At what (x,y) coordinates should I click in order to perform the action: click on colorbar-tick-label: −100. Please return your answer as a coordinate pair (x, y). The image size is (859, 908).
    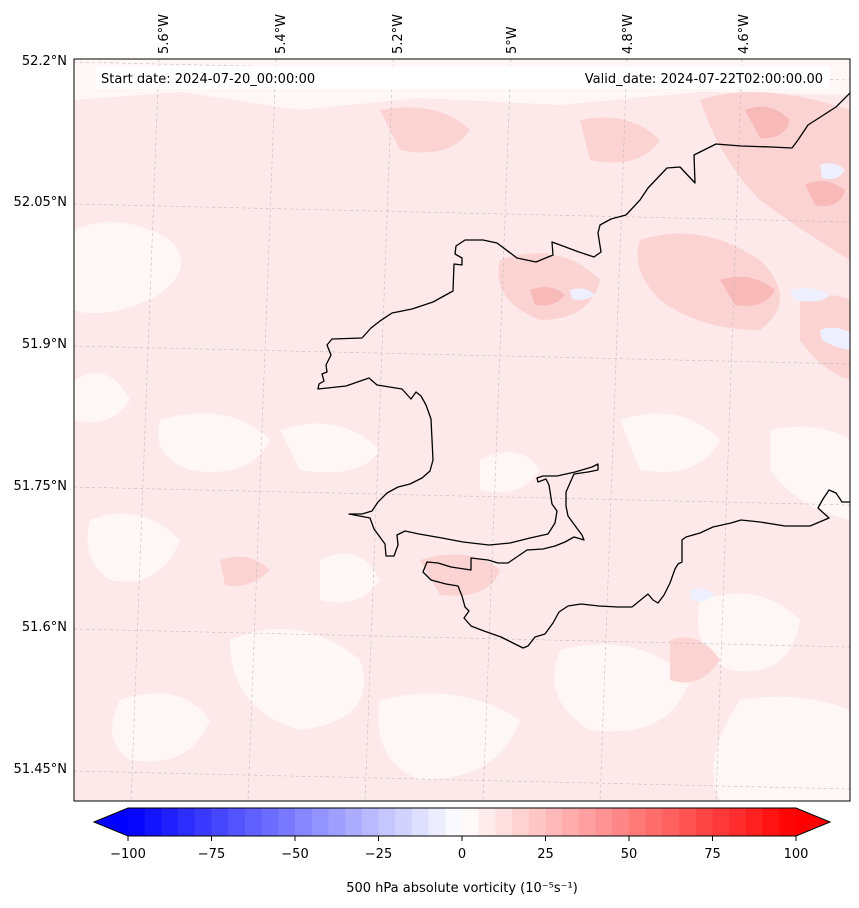
    Looking at the image, I should click on (128, 854).